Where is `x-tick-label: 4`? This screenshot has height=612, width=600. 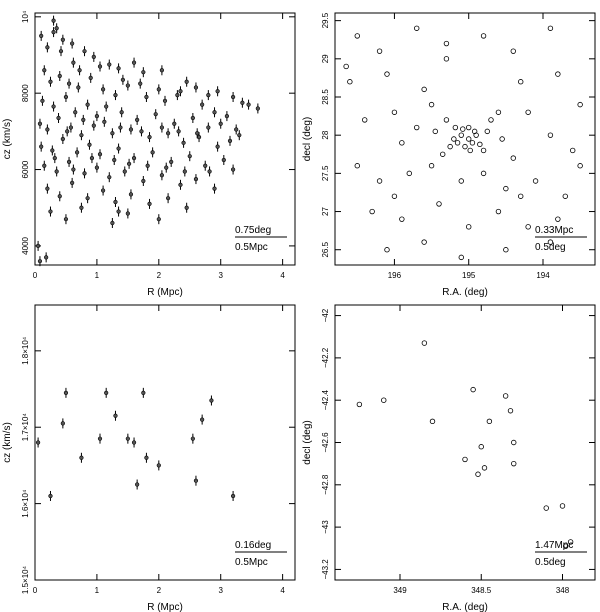 x-tick-label: 4 is located at coordinates (282, 590).